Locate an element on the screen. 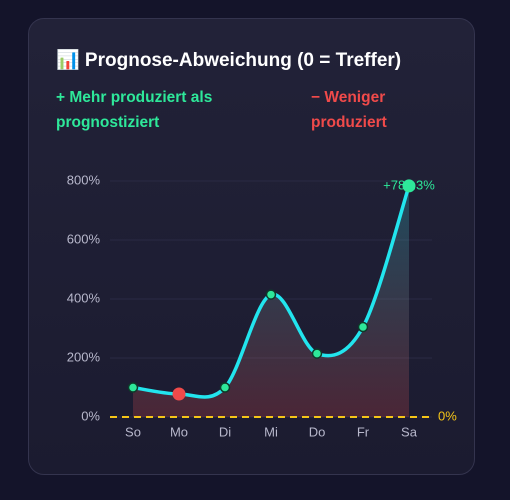 This screenshot has height=500, width=510. legend-negative: − Weniger produziert is located at coordinates (349, 110).